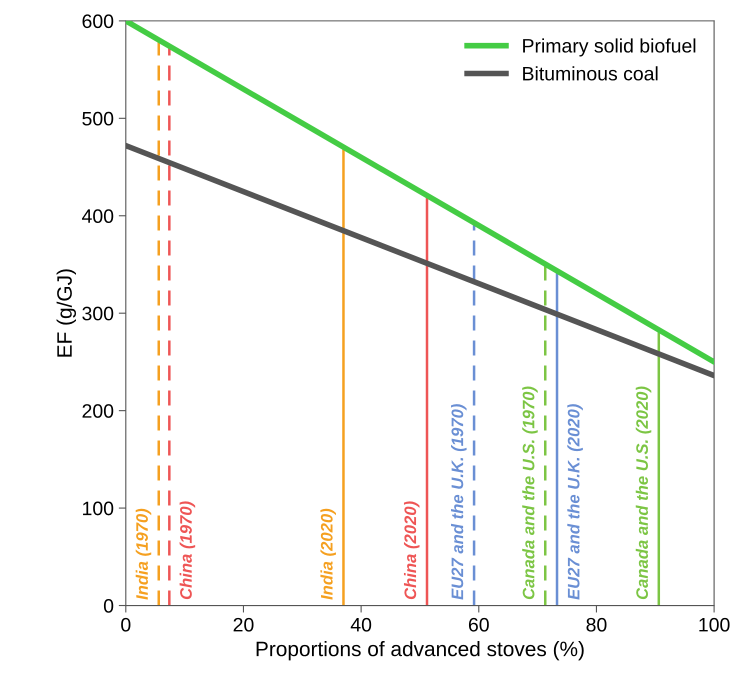 Image resolution: width=740 pixels, height=696 pixels. Describe the element at coordinates (420, 650) in the screenshot. I see `x-axis-title: Proportions of advanced stoves (%)` at that location.